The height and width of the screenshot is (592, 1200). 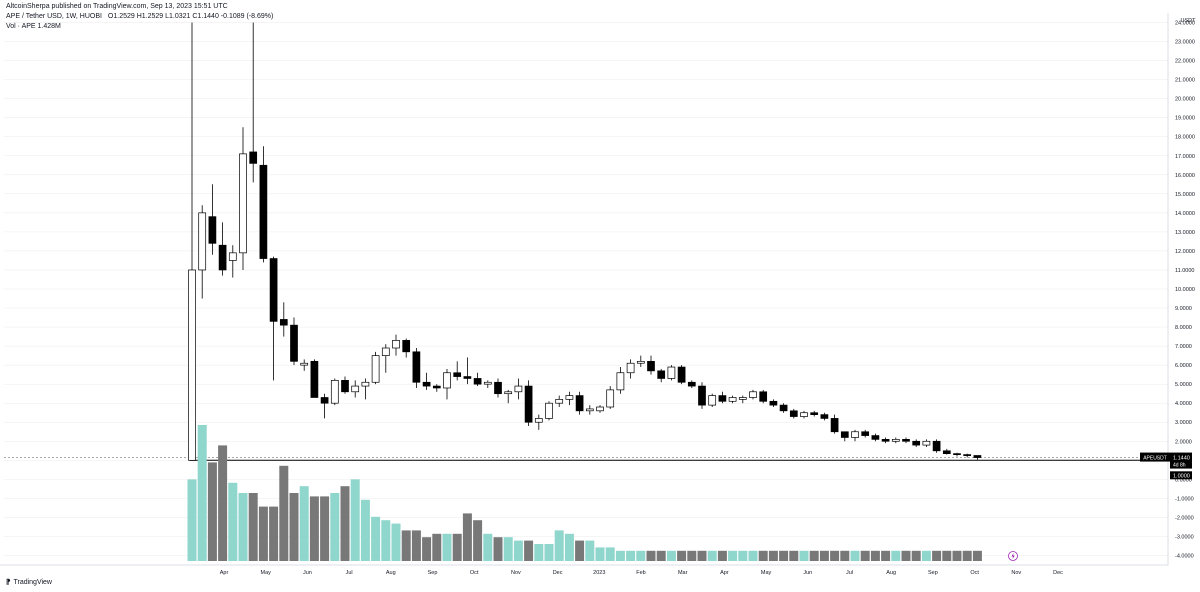 I want to click on price-tick-label: -3.0000, so click(x=1184, y=537).